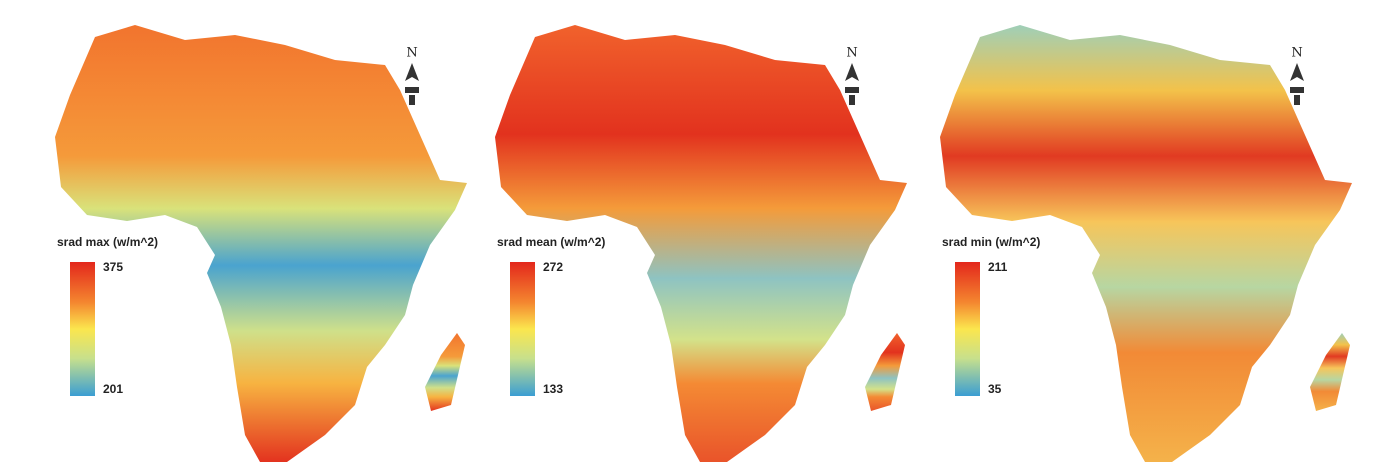 The image size is (1394, 476). I want to click on legend-title: srad mean (w/m^2), so click(551, 242).